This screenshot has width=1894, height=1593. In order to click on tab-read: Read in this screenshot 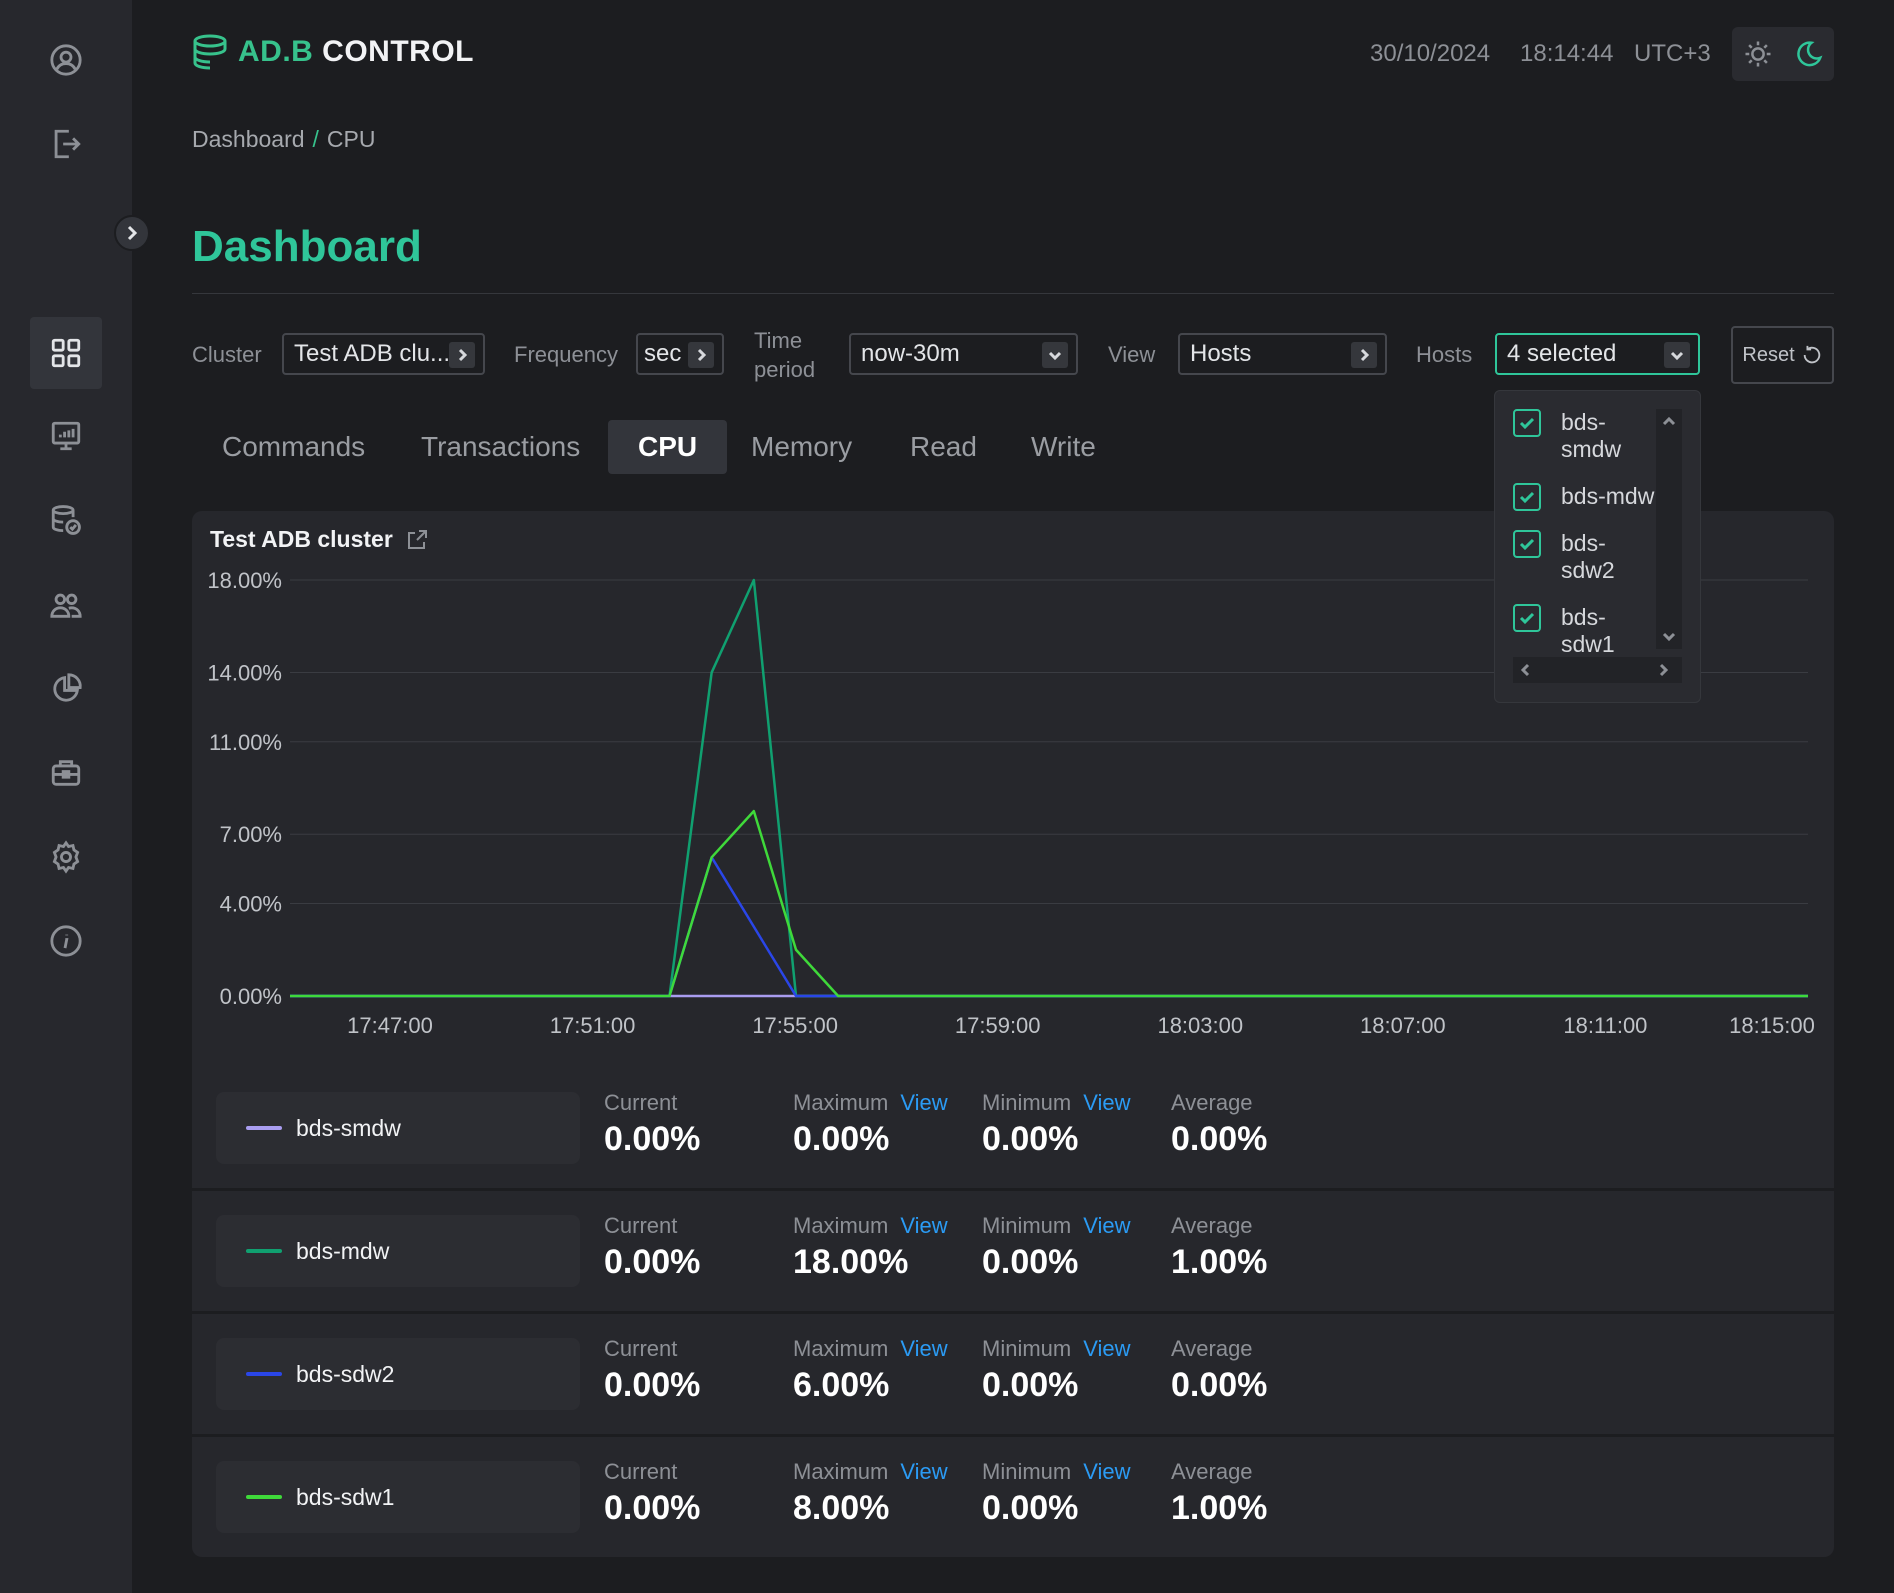, I will do `click(943, 446)`.